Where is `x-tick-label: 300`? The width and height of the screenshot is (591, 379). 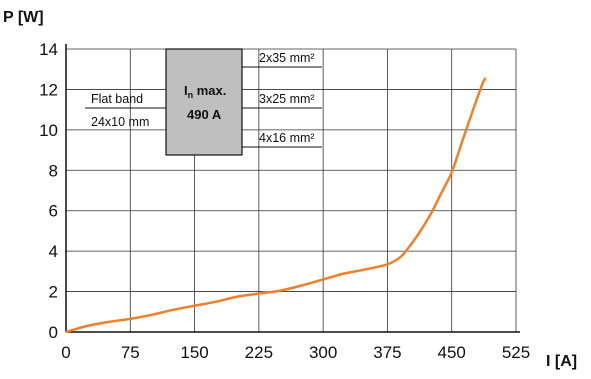 x-tick-label: 300 is located at coordinates (323, 352).